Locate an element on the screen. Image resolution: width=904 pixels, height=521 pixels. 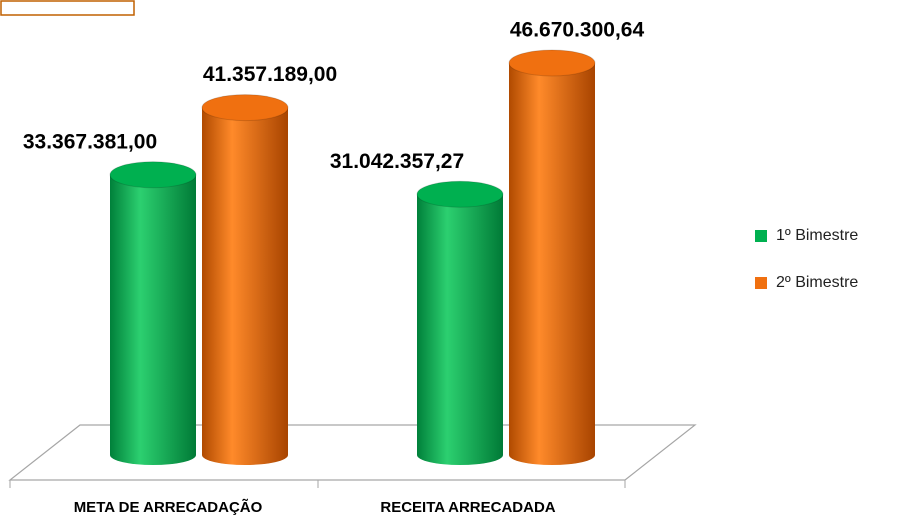
legend-label: 2º Bimestre is located at coordinates (817, 282).